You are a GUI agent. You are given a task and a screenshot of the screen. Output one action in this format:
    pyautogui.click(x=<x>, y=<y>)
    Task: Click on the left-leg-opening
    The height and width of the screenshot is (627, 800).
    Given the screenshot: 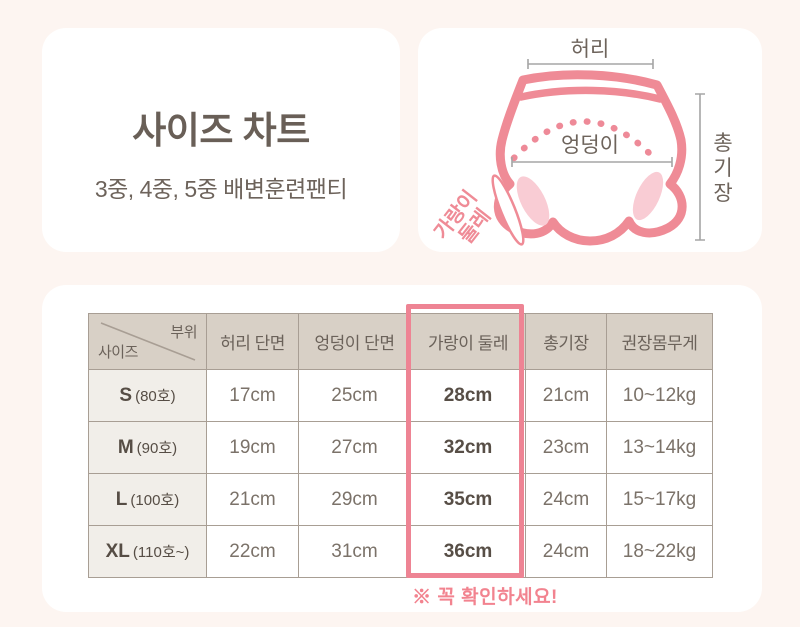 What is the action you would take?
    pyautogui.click(x=533, y=201)
    